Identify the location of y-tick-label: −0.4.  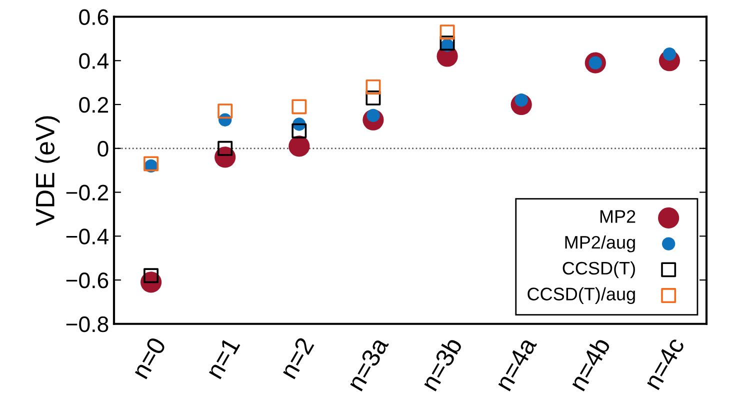
(87, 236).